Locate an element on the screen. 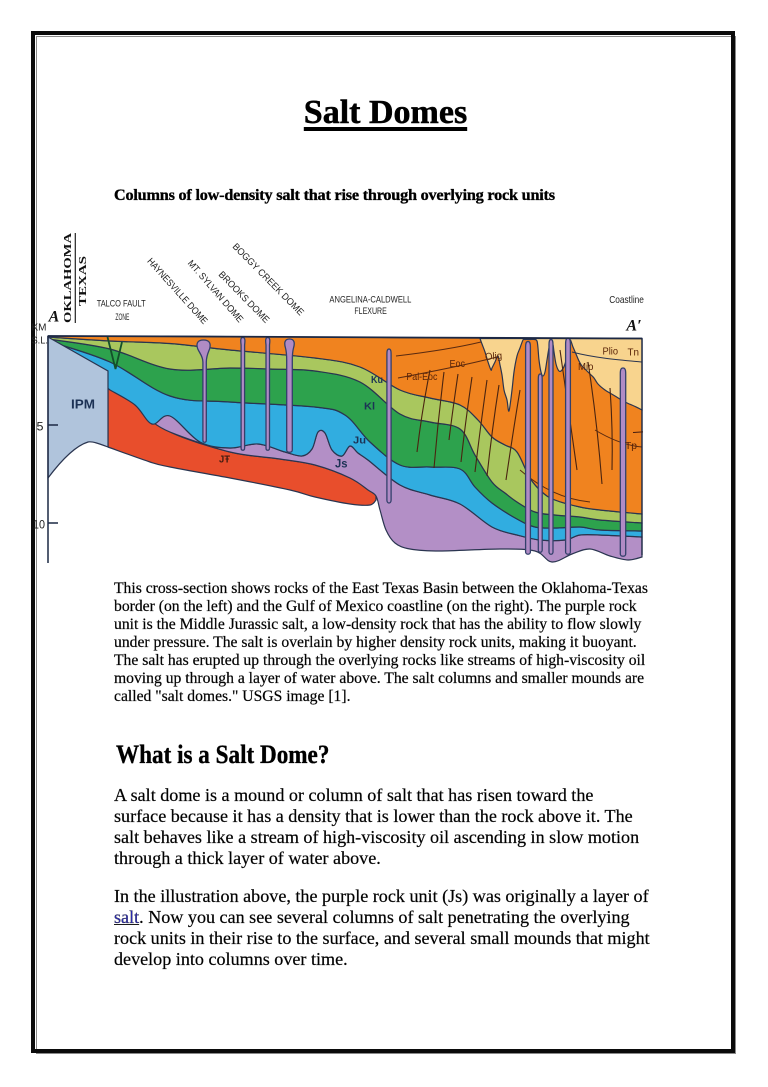 Image resolution: width=768 pixels, height=1087 pixels. svg-text: TEXAS is located at coordinates (83, 281).